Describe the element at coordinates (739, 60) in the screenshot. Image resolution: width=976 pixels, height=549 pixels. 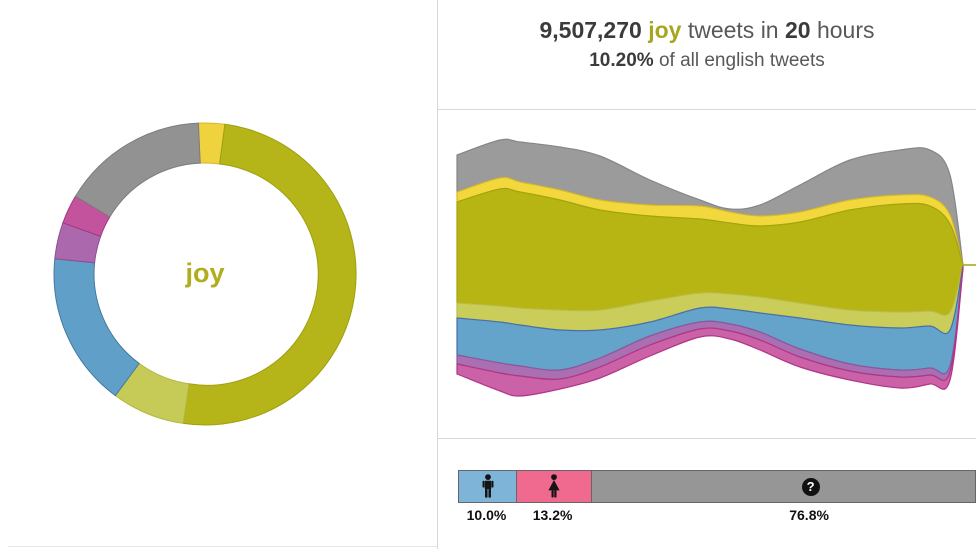
I see `share-suffix: of all english tweets` at that location.